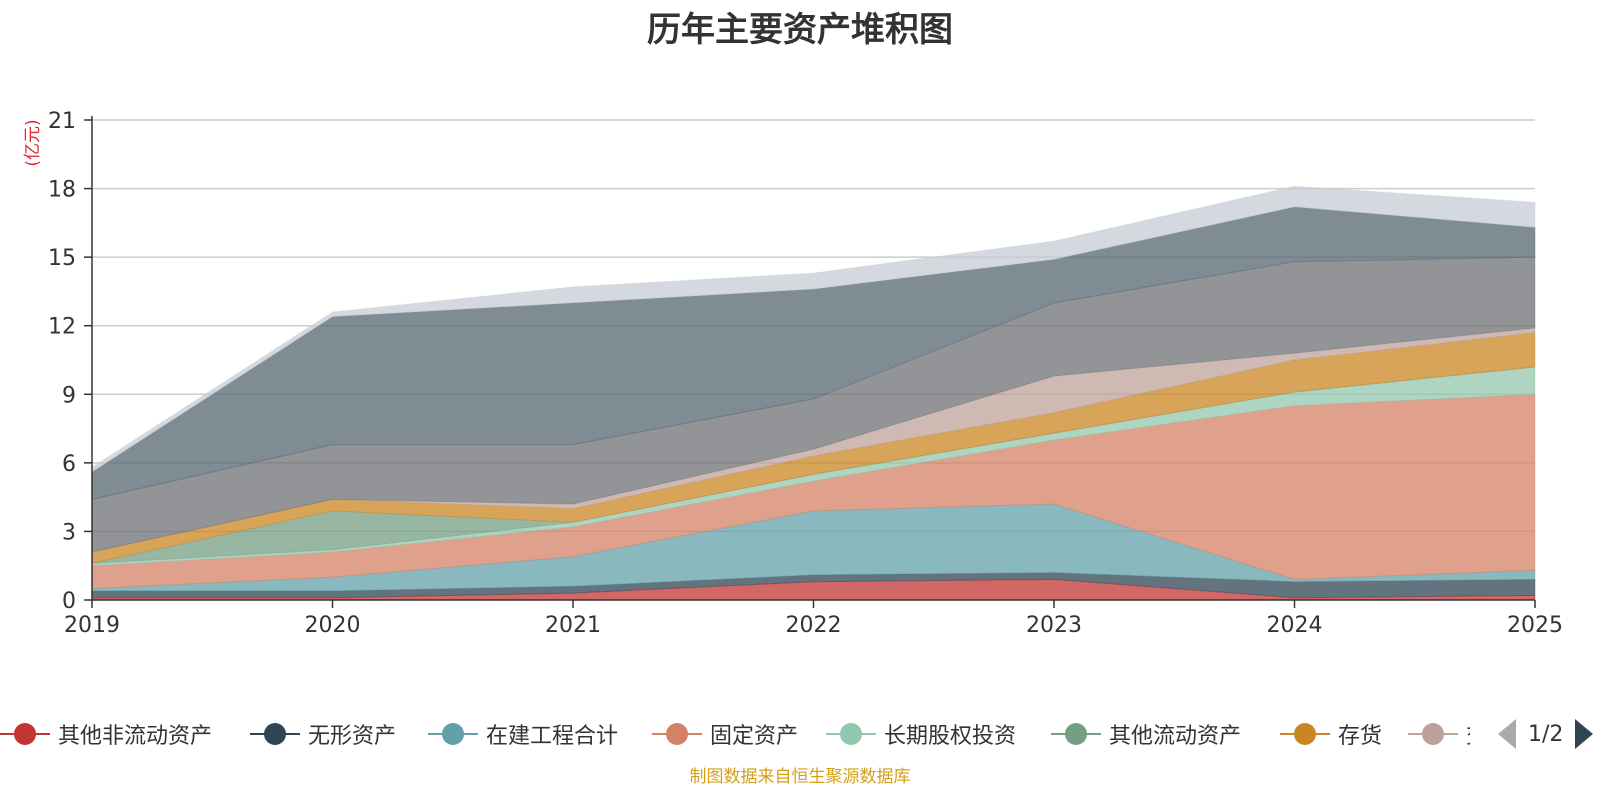  Describe the element at coordinates (333, 625) in the screenshot. I see `x-tick-label: 2020` at that location.